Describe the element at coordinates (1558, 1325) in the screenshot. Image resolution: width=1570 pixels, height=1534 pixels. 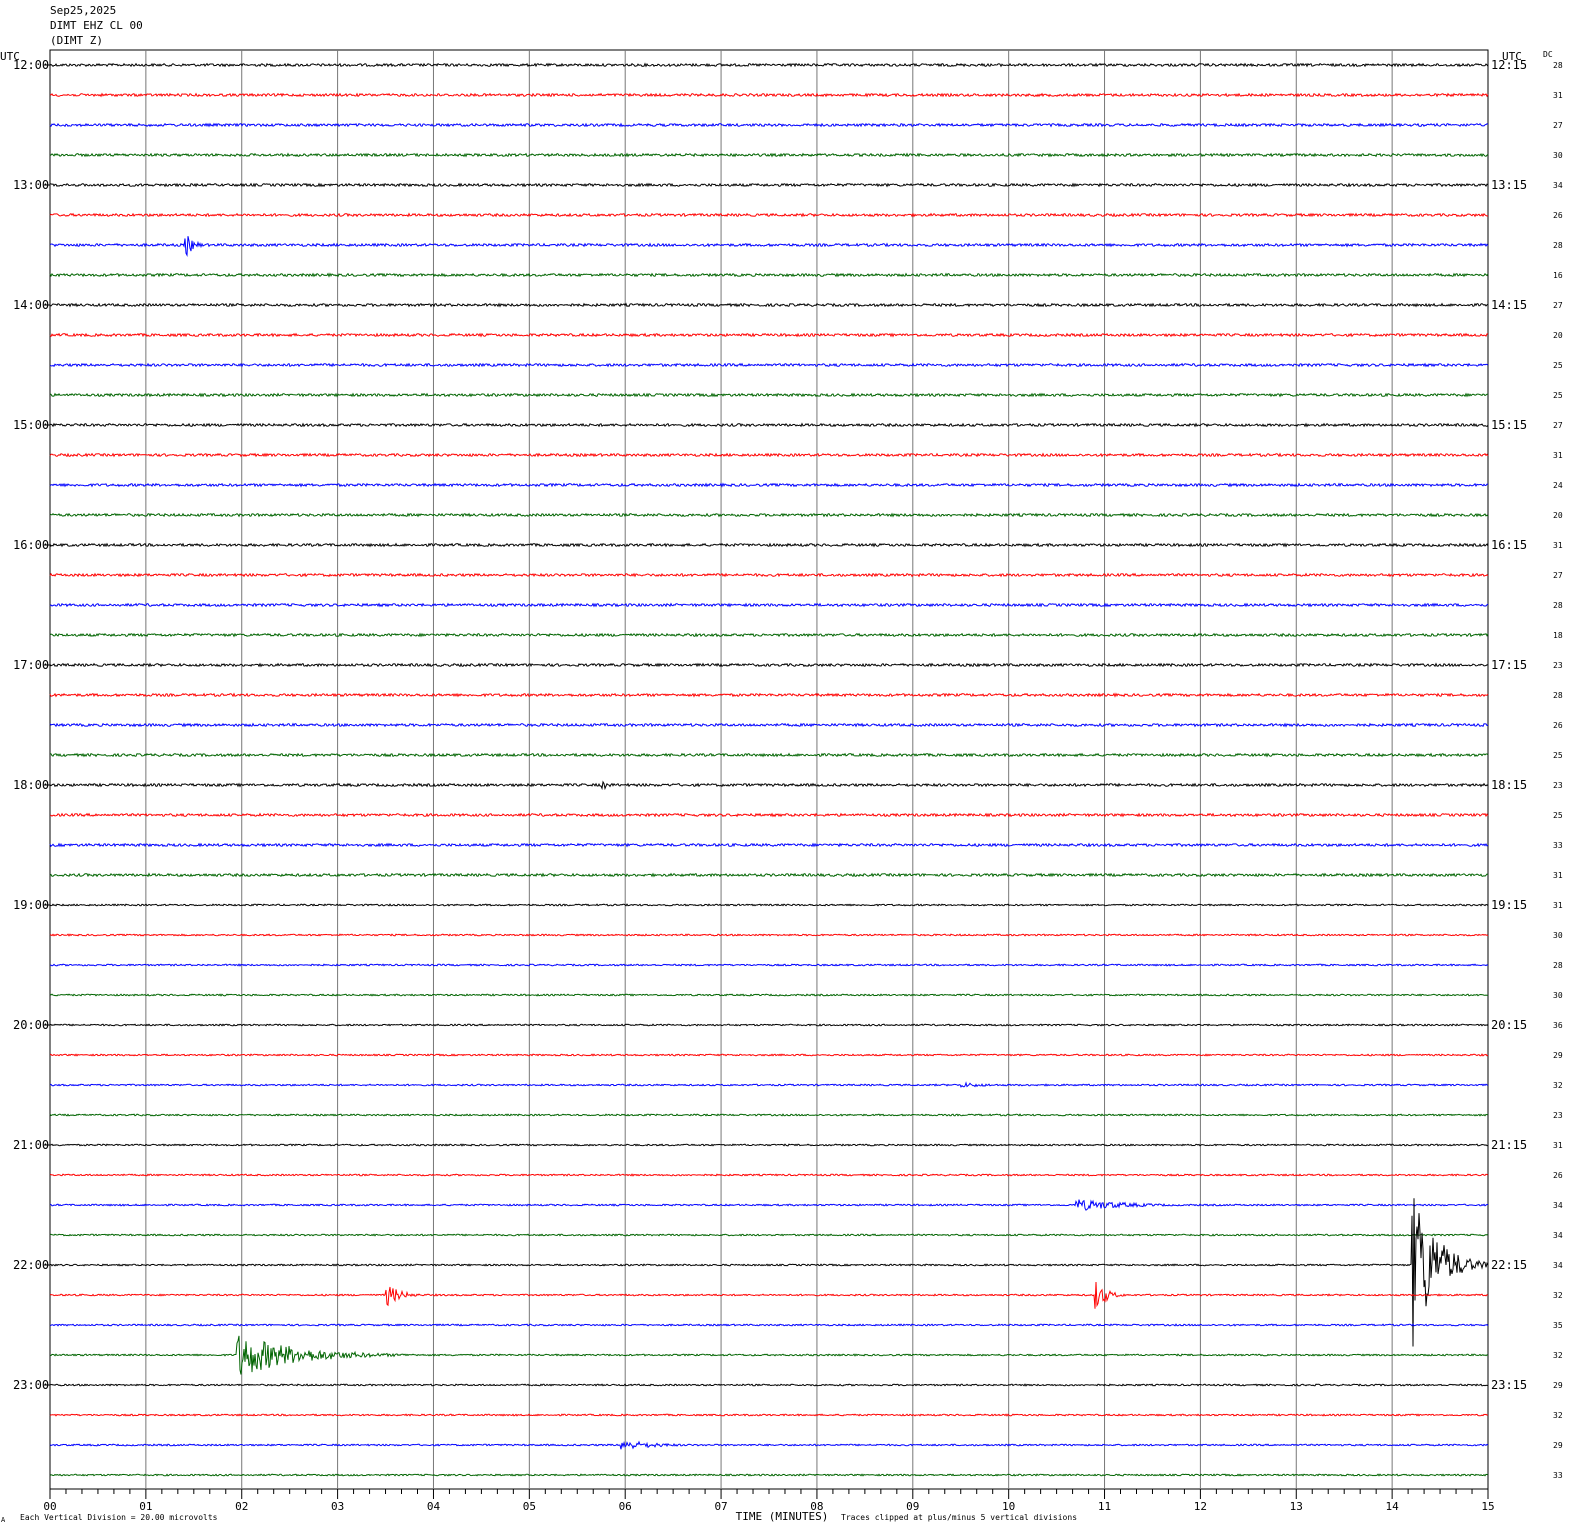
I see `dc-offset-label: 35` at that location.